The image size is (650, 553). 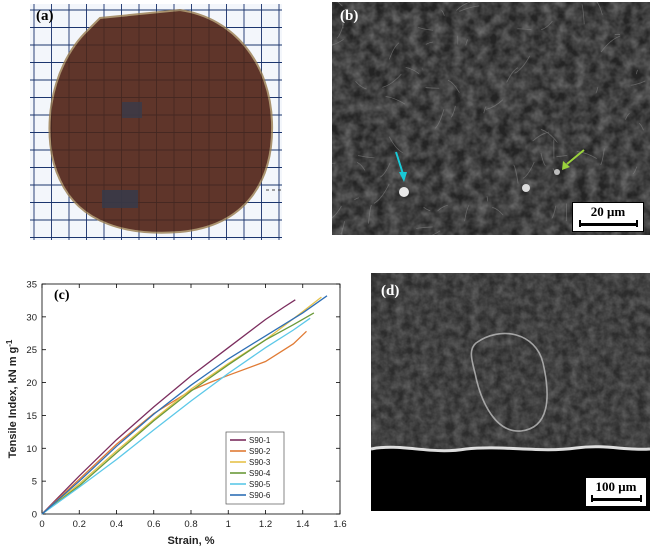 What do you see at coordinates (153, 524) in the screenshot?
I see `x-tick-label: 0.6` at bounding box center [153, 524].